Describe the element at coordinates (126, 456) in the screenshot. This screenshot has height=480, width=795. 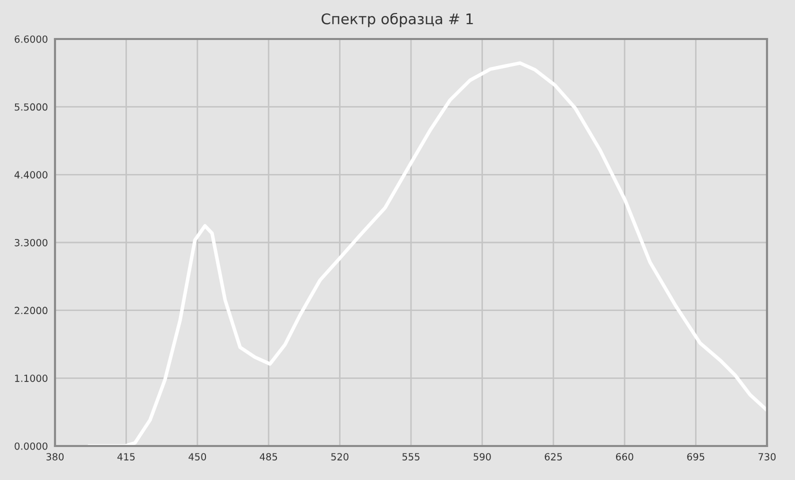
I see `x-tick-label: 415` at that location.